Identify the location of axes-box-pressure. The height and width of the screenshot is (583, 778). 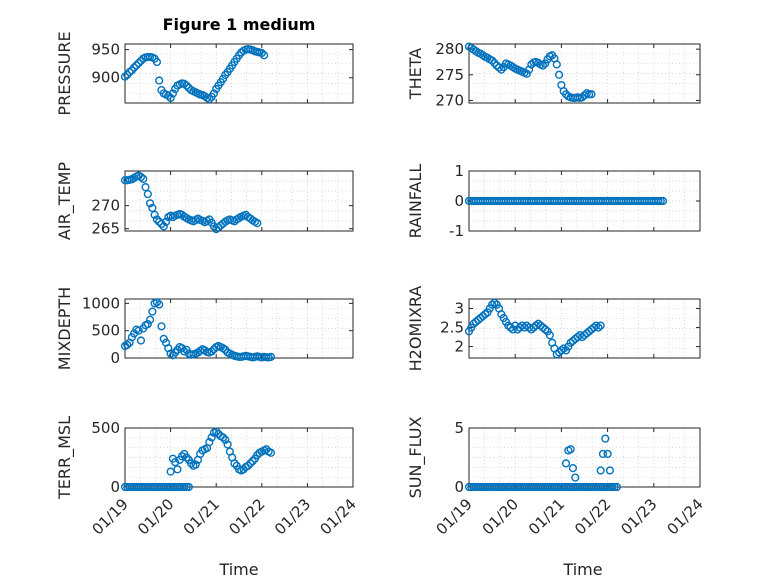
(239, 73).